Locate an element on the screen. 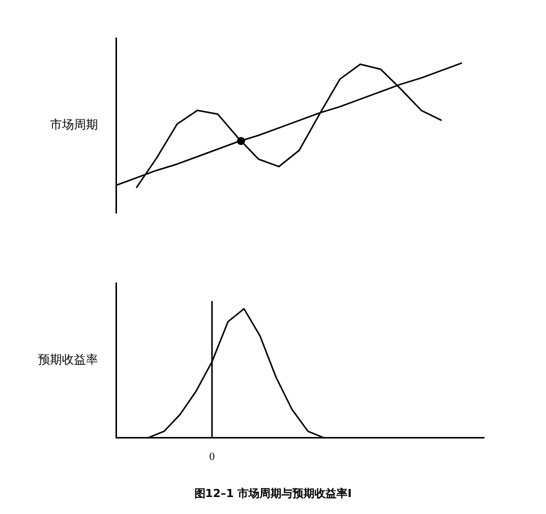  y-axis-title: 预期收益率 is located at coordinates (68, 359).